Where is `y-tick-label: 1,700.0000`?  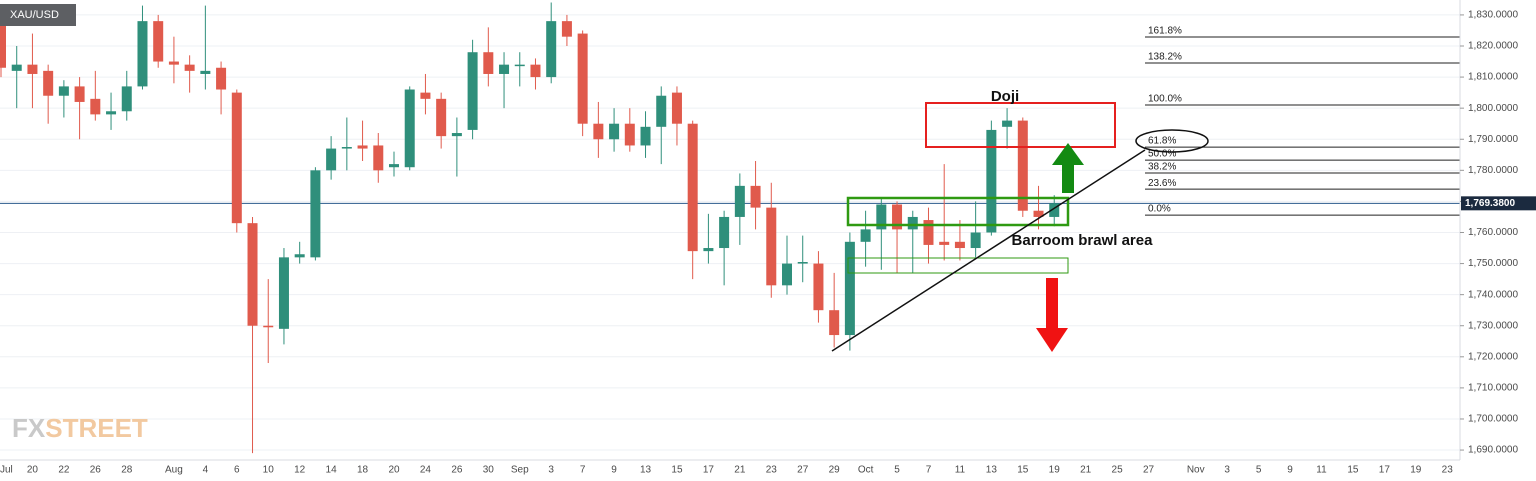
y-tick-label: 1,700.0000 is located at coordinates (1493, 419).